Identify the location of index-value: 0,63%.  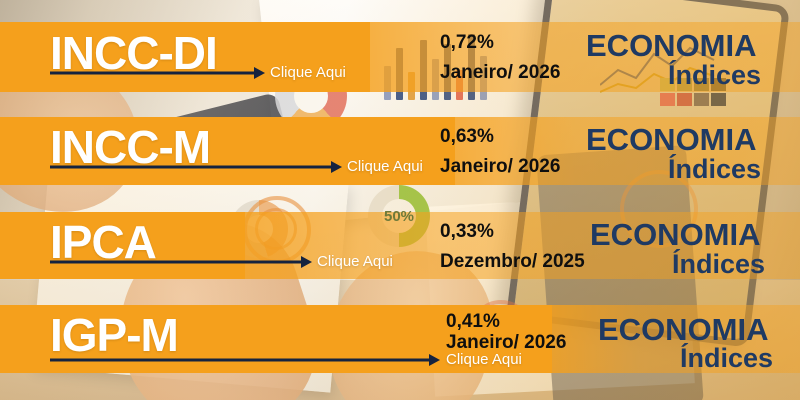
(467, 136).